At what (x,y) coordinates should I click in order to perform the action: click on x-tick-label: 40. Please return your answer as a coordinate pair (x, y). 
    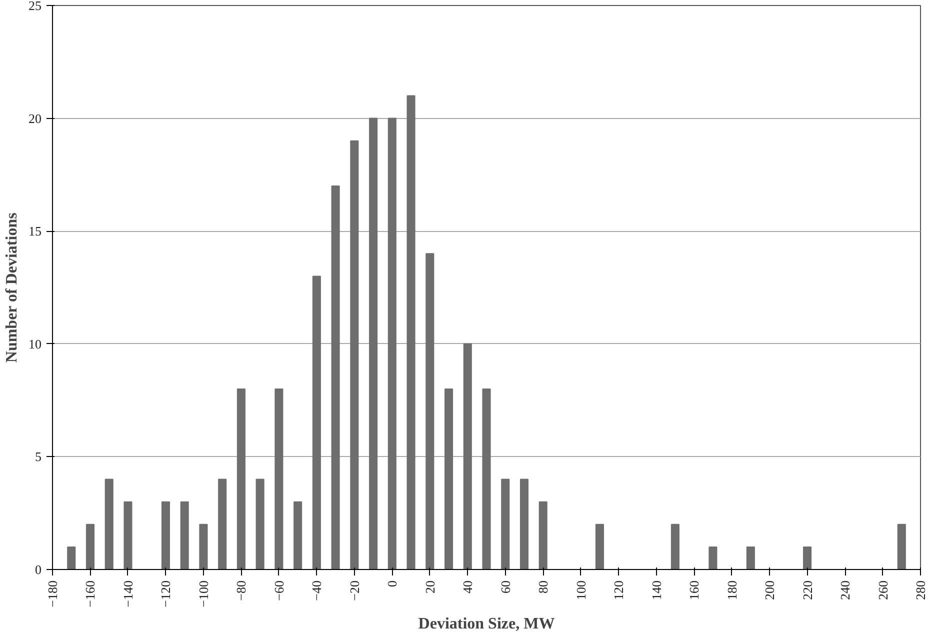
    Looking at the image, I should click on (468, 587).